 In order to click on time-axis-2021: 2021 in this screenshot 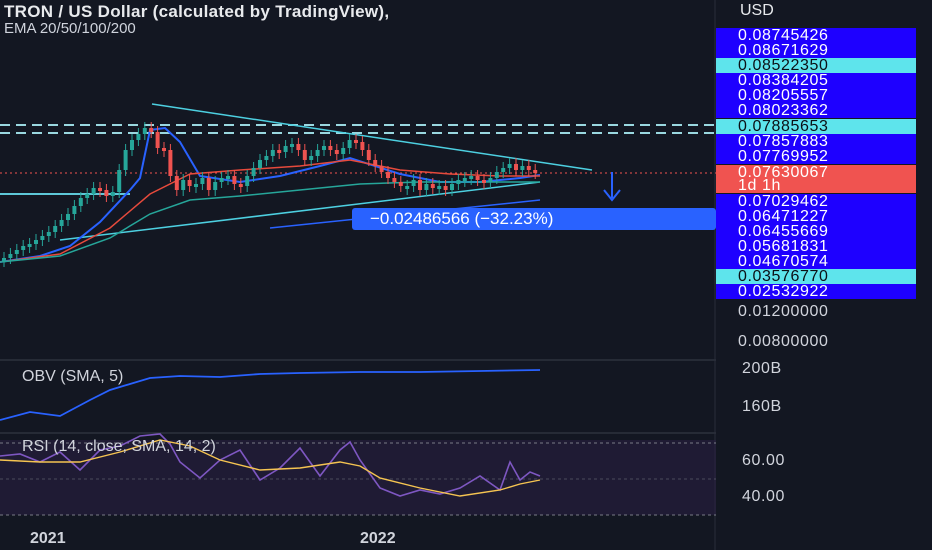, I will do `click(48, 538)`.